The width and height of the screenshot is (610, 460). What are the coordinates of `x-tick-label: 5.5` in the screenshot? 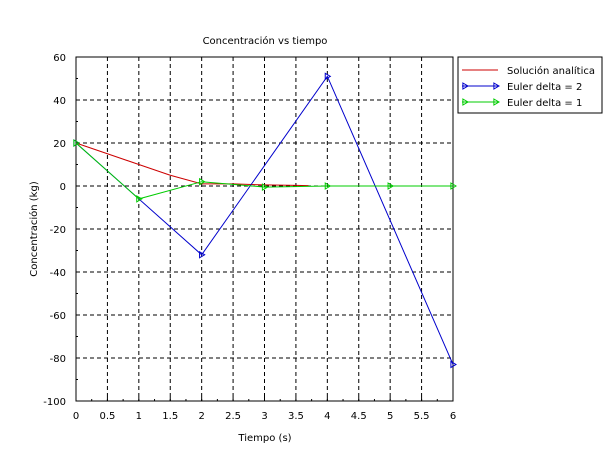 It's located at (422, 416).